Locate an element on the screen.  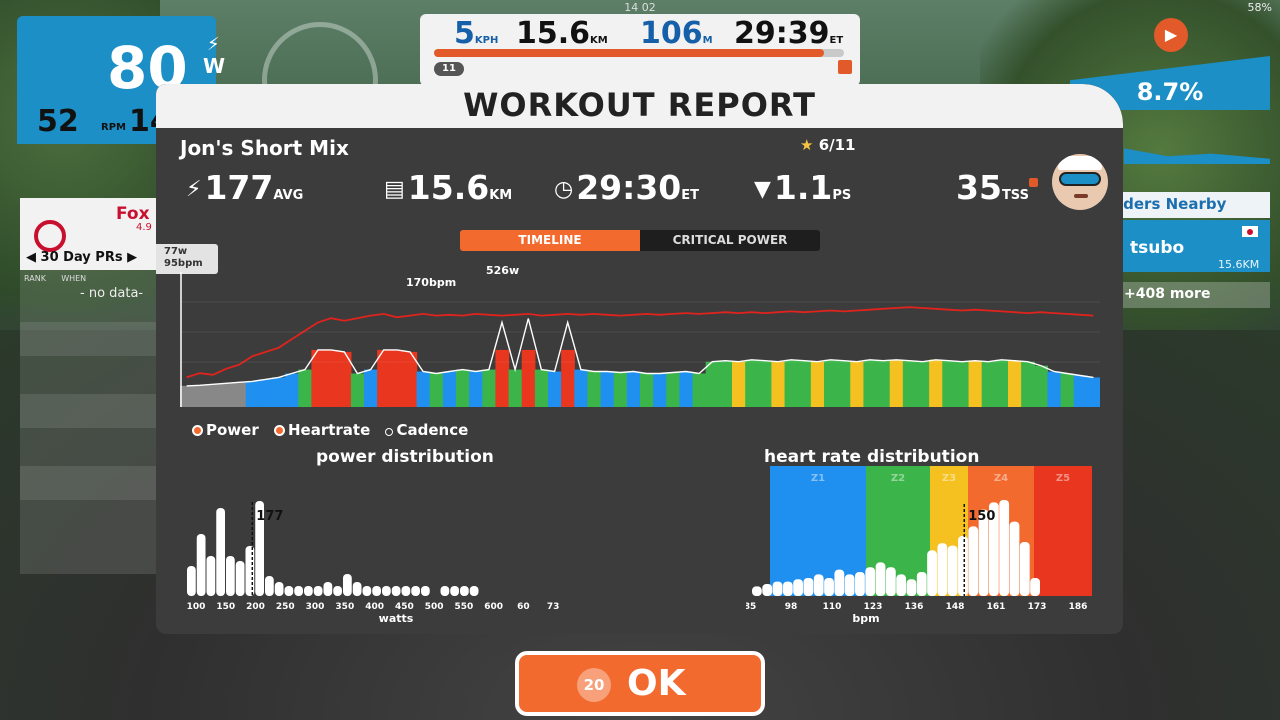
report-distance-stat: ▤15.6KM is located at coordinates (448, 187).